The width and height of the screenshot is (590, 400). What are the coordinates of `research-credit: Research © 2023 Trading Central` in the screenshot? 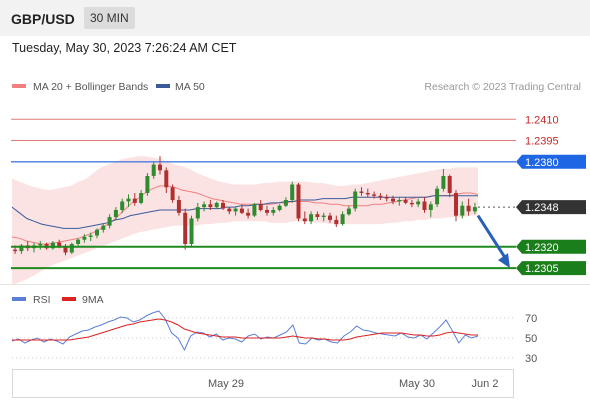 It's located at (502, 87).